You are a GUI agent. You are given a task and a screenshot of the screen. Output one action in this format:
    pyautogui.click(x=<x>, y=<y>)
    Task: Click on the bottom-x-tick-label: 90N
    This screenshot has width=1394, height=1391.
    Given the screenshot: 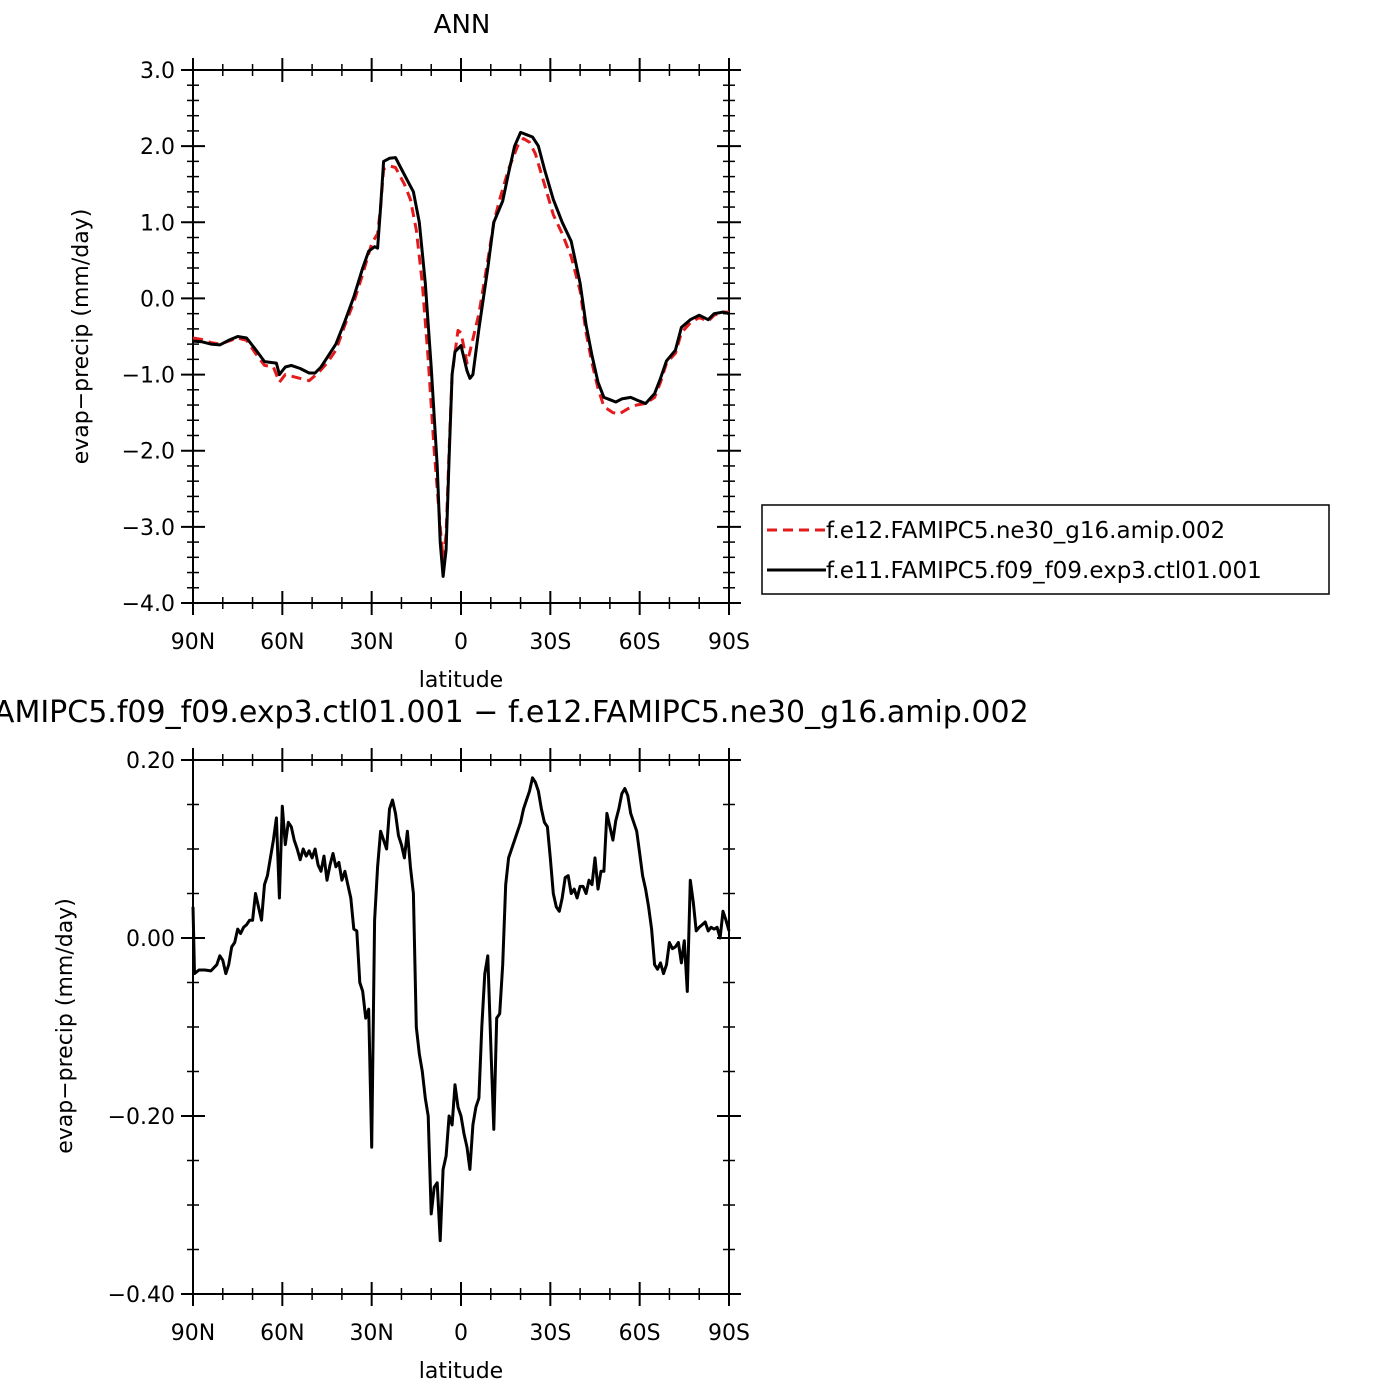 What is the action you would take?
    pyautogui.click(x=193, y=1333)
    